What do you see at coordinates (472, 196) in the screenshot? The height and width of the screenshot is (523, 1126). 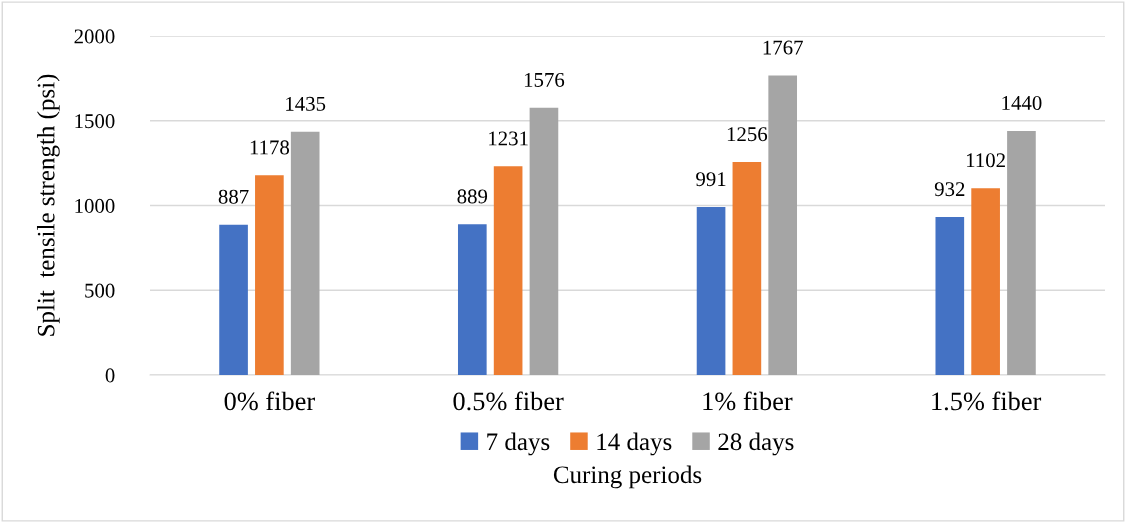 I see `data-label: 889` at bounding box center [472, 196].